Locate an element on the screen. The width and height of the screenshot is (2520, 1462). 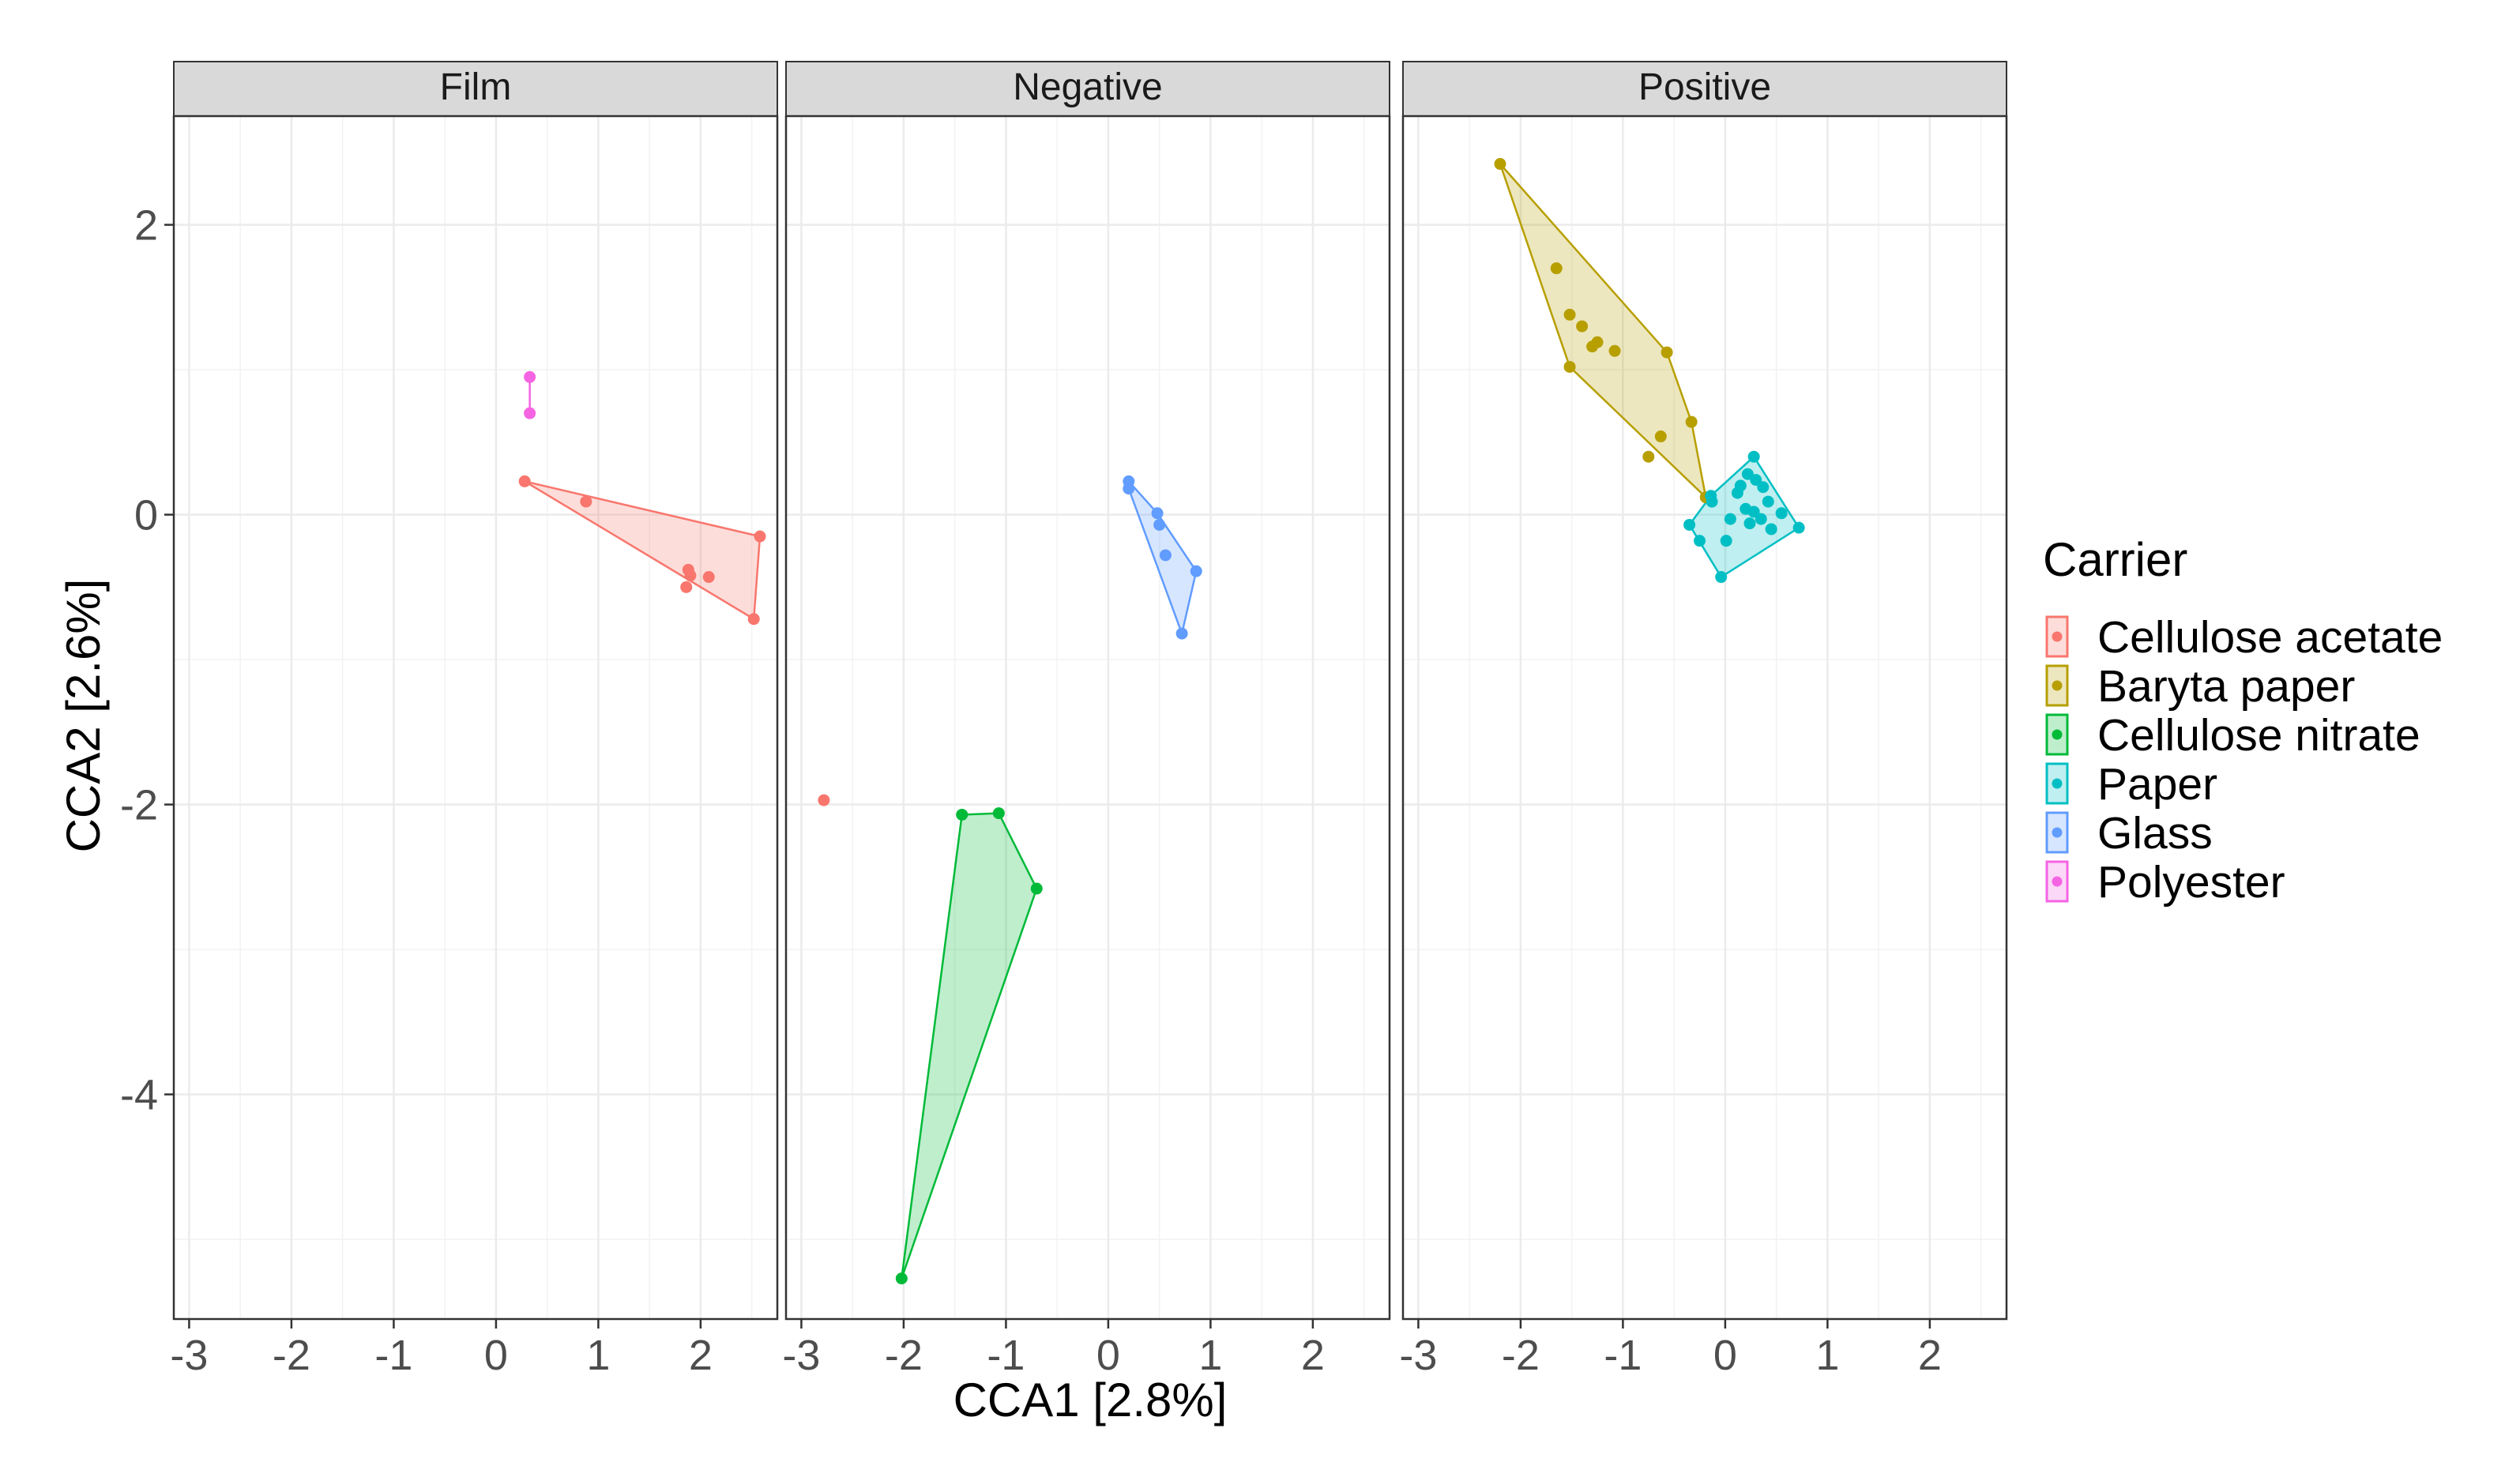
hull-cellulose-acetate is located at coordinates (643, 550).